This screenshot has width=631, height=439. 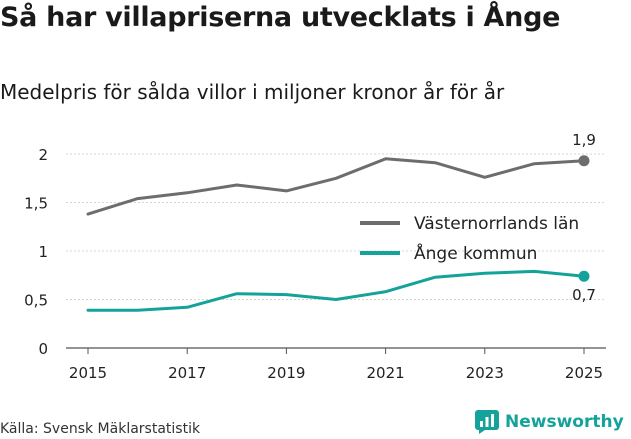 I want to click on y-tick-label: 2, so click(x=43, y=155).